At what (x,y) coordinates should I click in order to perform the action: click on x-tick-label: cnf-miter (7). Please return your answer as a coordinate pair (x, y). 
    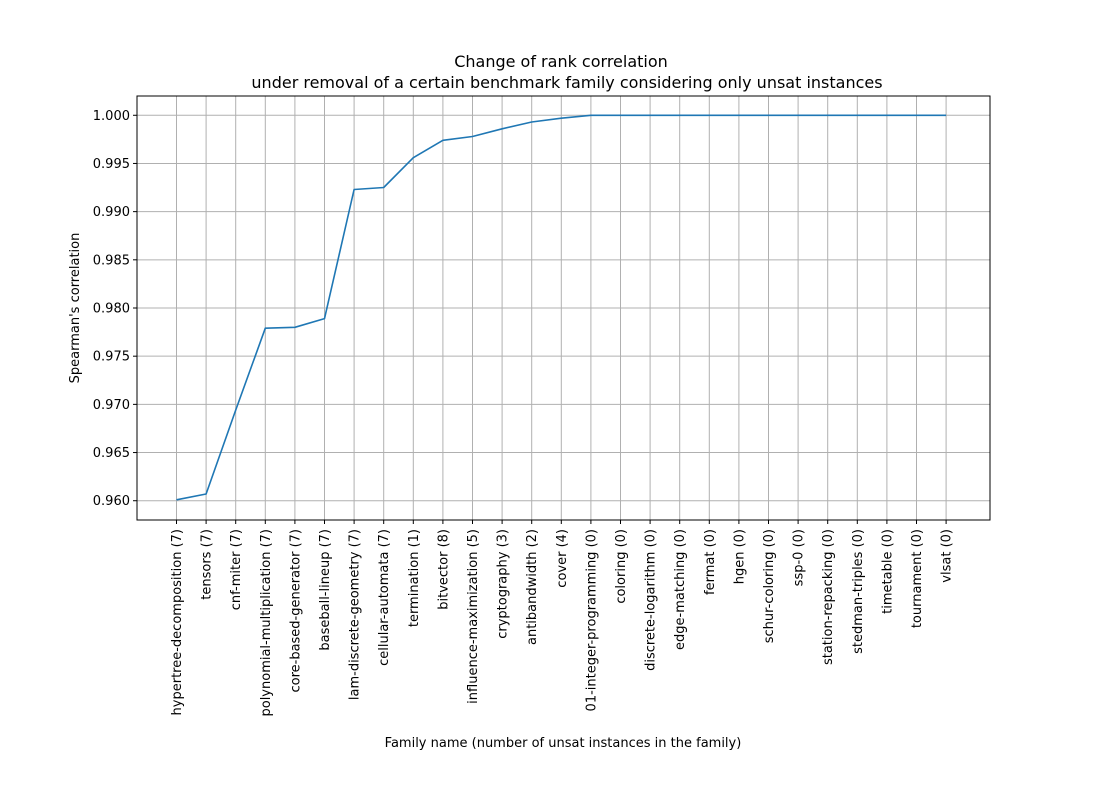
    Looking at the image, I should click on (236, 569).